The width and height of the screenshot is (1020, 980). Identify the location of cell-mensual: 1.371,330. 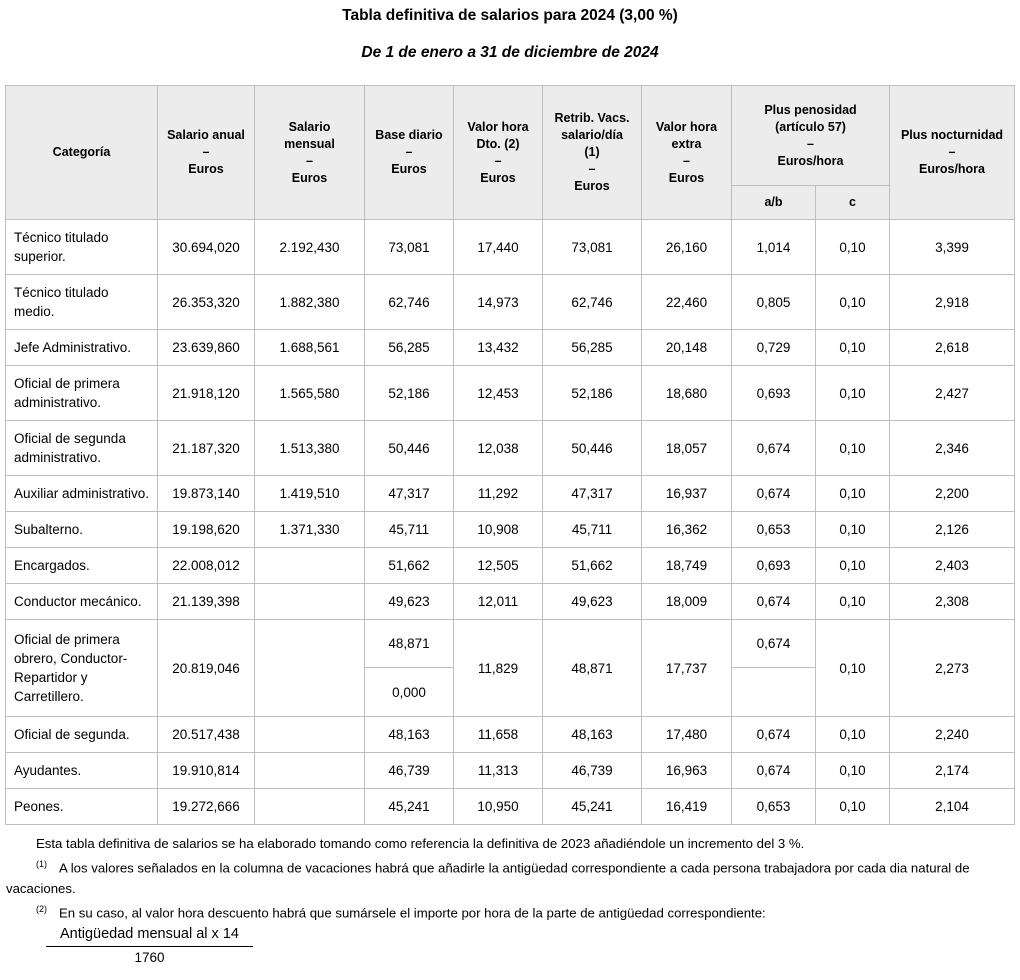
(309, 529).